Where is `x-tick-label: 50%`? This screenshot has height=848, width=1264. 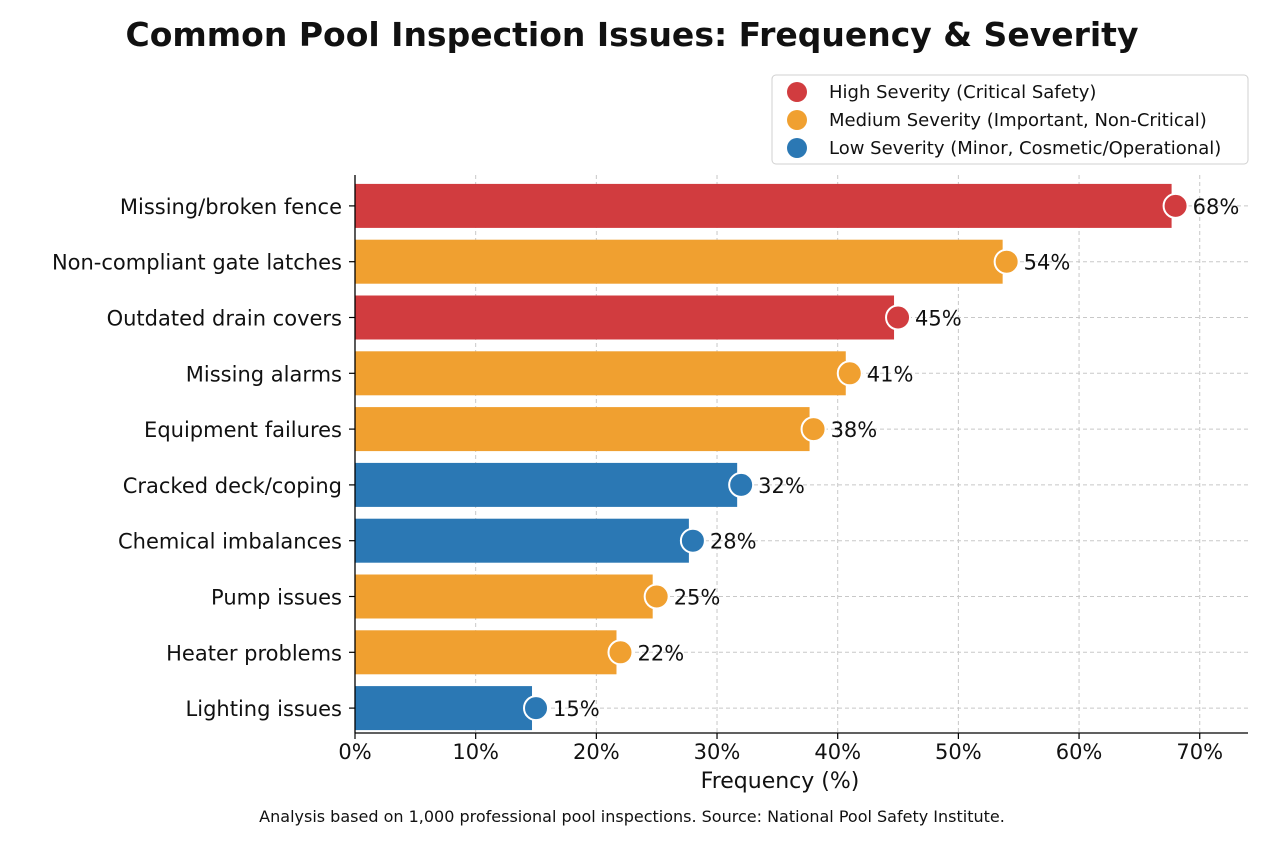 x-tick-label: 50% is located at coordinates (958, 752).